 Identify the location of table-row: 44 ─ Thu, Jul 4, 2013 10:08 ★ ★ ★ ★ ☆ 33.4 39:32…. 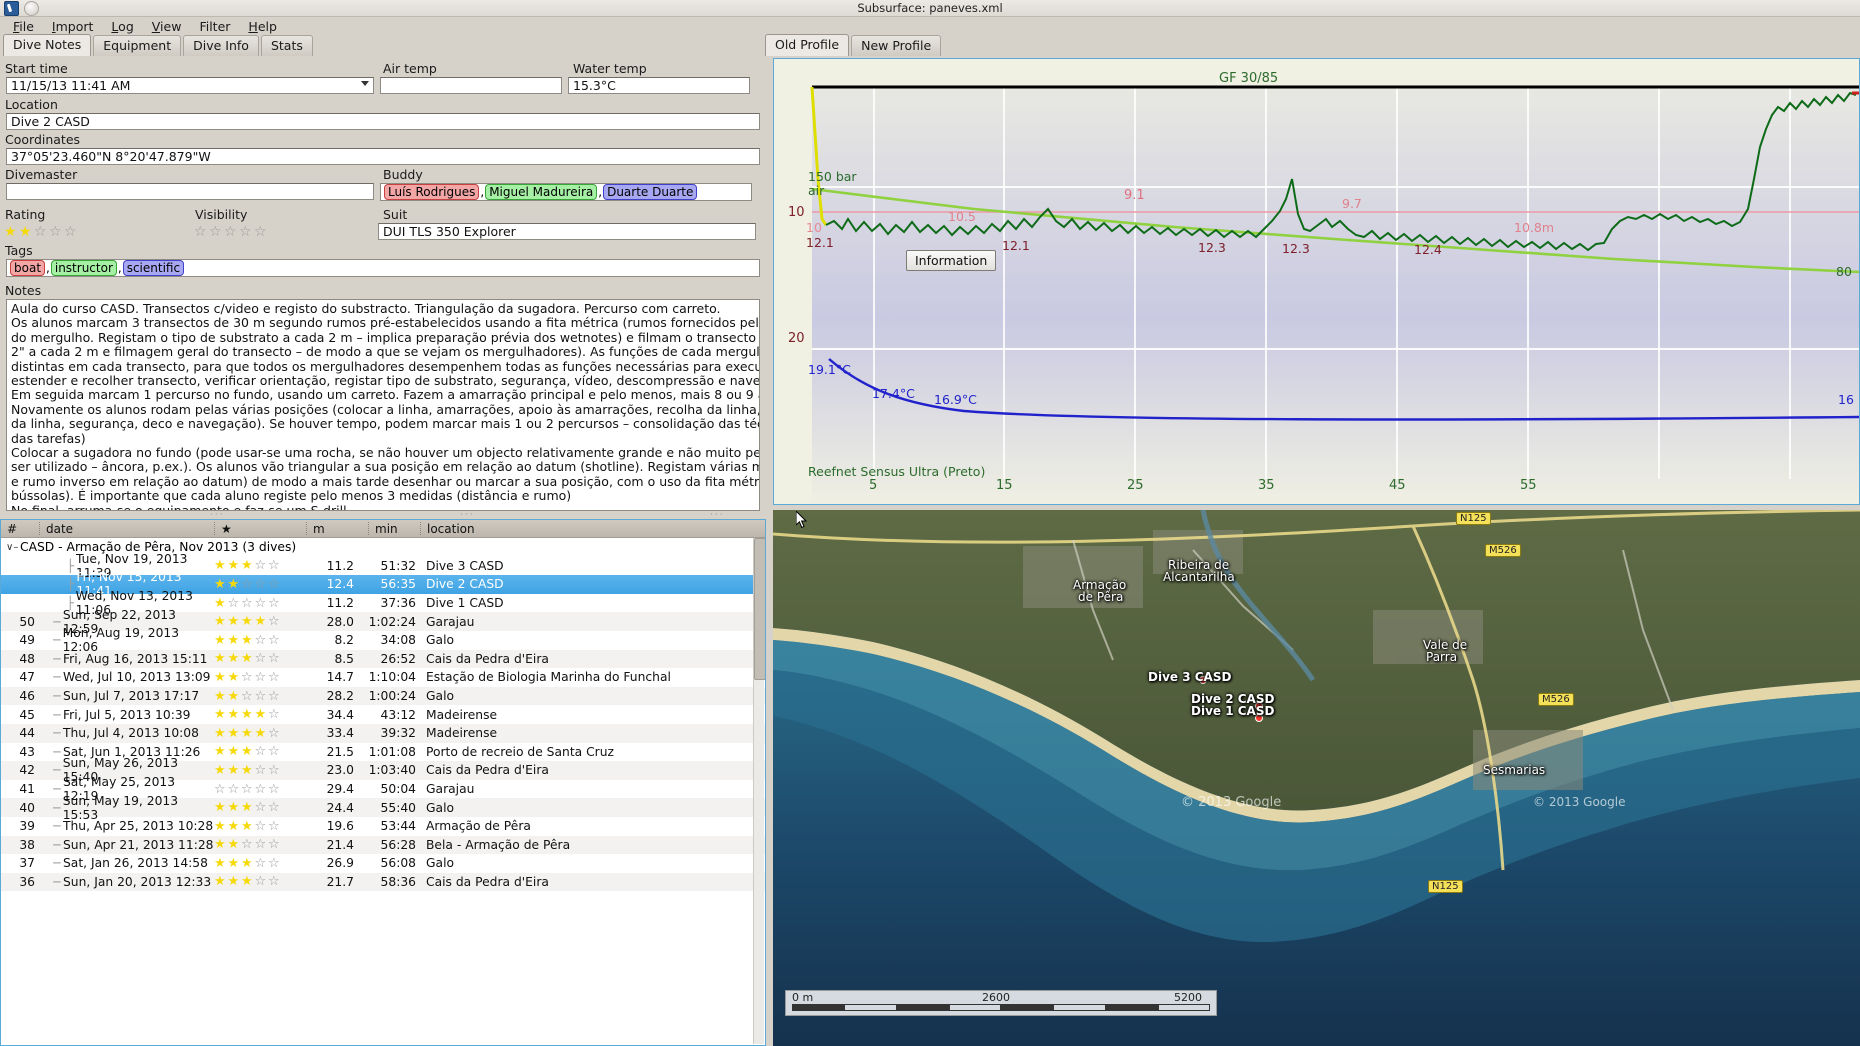
(383, 733).